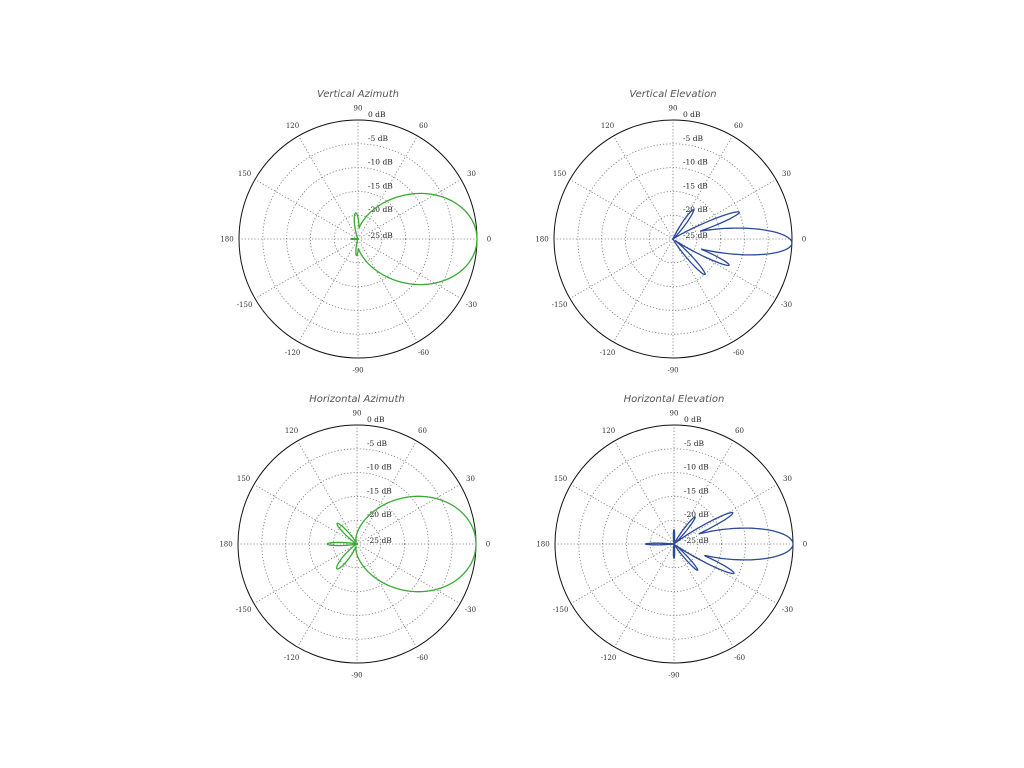 The image size is (1024, 768). What do you see at coordinates (674, 399) in the screenshot?
I see `chart-title: Horizontal Elevation` at bounding box center [674, 399].